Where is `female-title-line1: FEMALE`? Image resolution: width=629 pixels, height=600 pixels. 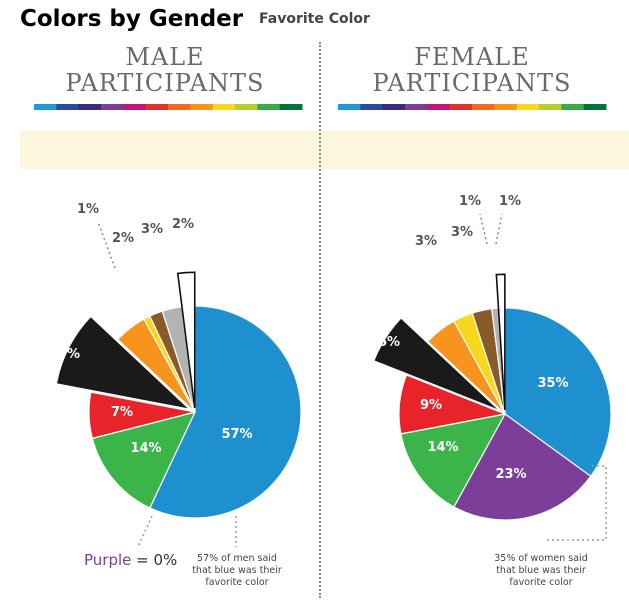 female-title-line1: FEMALE is located at coordinates (472, 57).